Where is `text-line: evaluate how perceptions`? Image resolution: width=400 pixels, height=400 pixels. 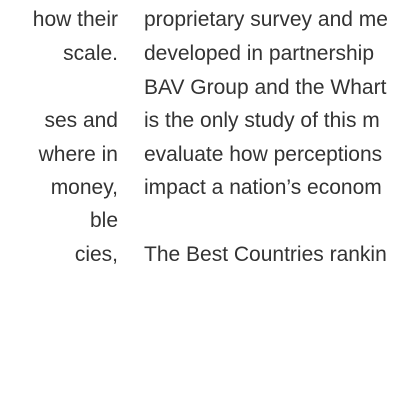 text-line: evaluate how perceptions is located at coordinates (263, 154).